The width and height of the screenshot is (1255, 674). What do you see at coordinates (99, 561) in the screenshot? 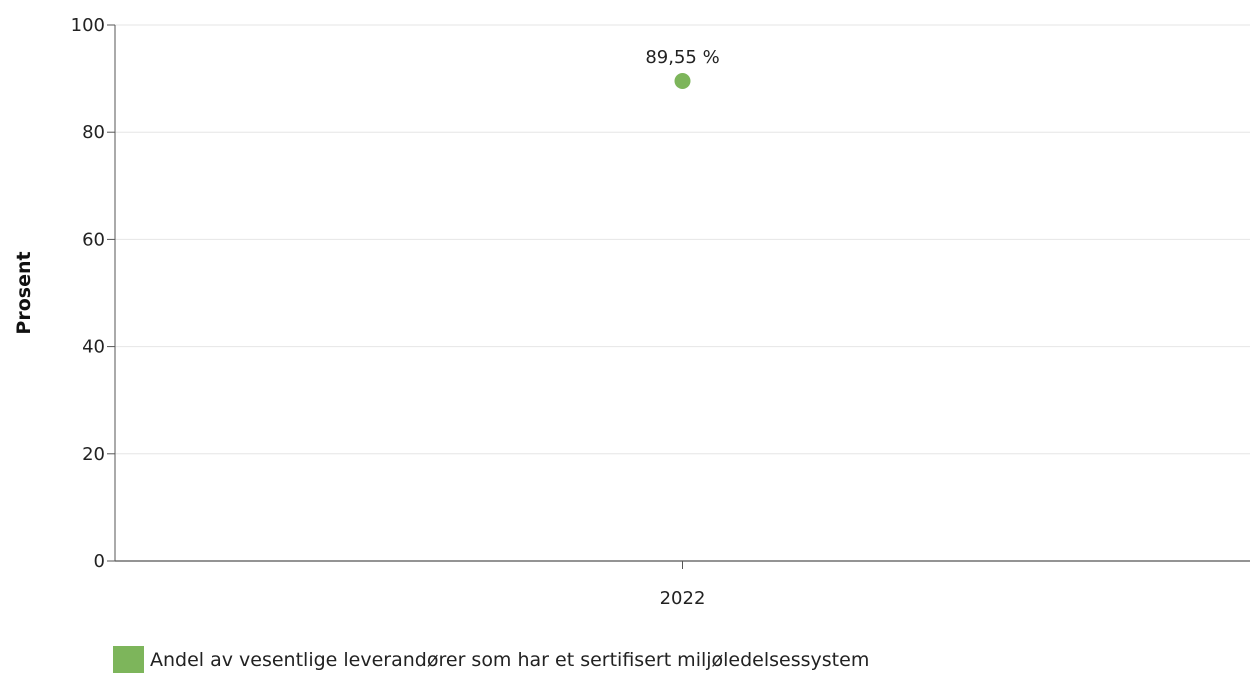
I see `y-tick-label: 0` at bounding box center [99, 561].